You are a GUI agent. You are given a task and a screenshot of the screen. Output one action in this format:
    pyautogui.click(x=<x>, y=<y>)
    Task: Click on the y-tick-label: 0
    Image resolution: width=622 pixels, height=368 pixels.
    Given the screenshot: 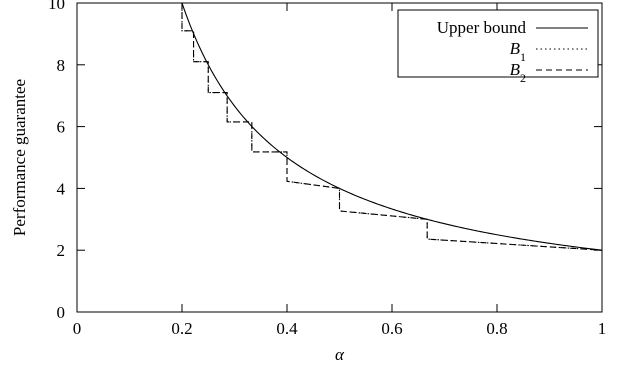 What is the action you would take?
    pyautogui.click(x=61, y=312)
    